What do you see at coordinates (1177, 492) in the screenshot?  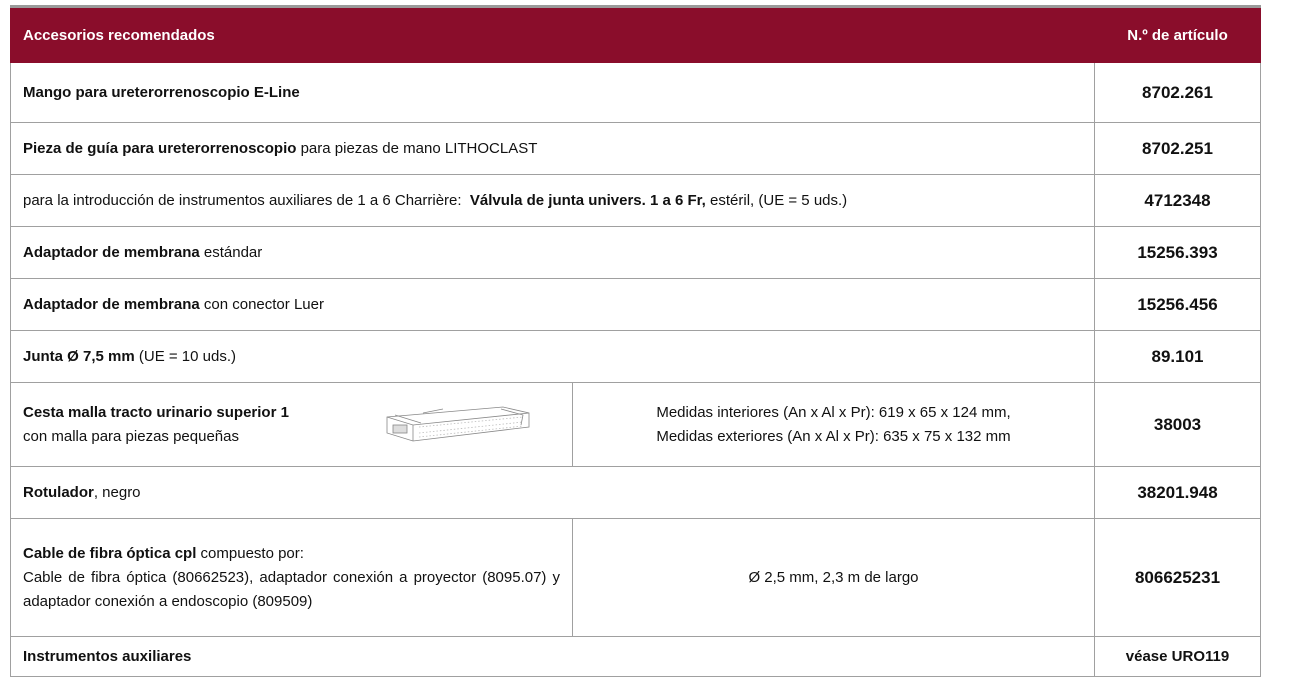 I see `article-number: 38201.948` at bounding box center [1177, 492].